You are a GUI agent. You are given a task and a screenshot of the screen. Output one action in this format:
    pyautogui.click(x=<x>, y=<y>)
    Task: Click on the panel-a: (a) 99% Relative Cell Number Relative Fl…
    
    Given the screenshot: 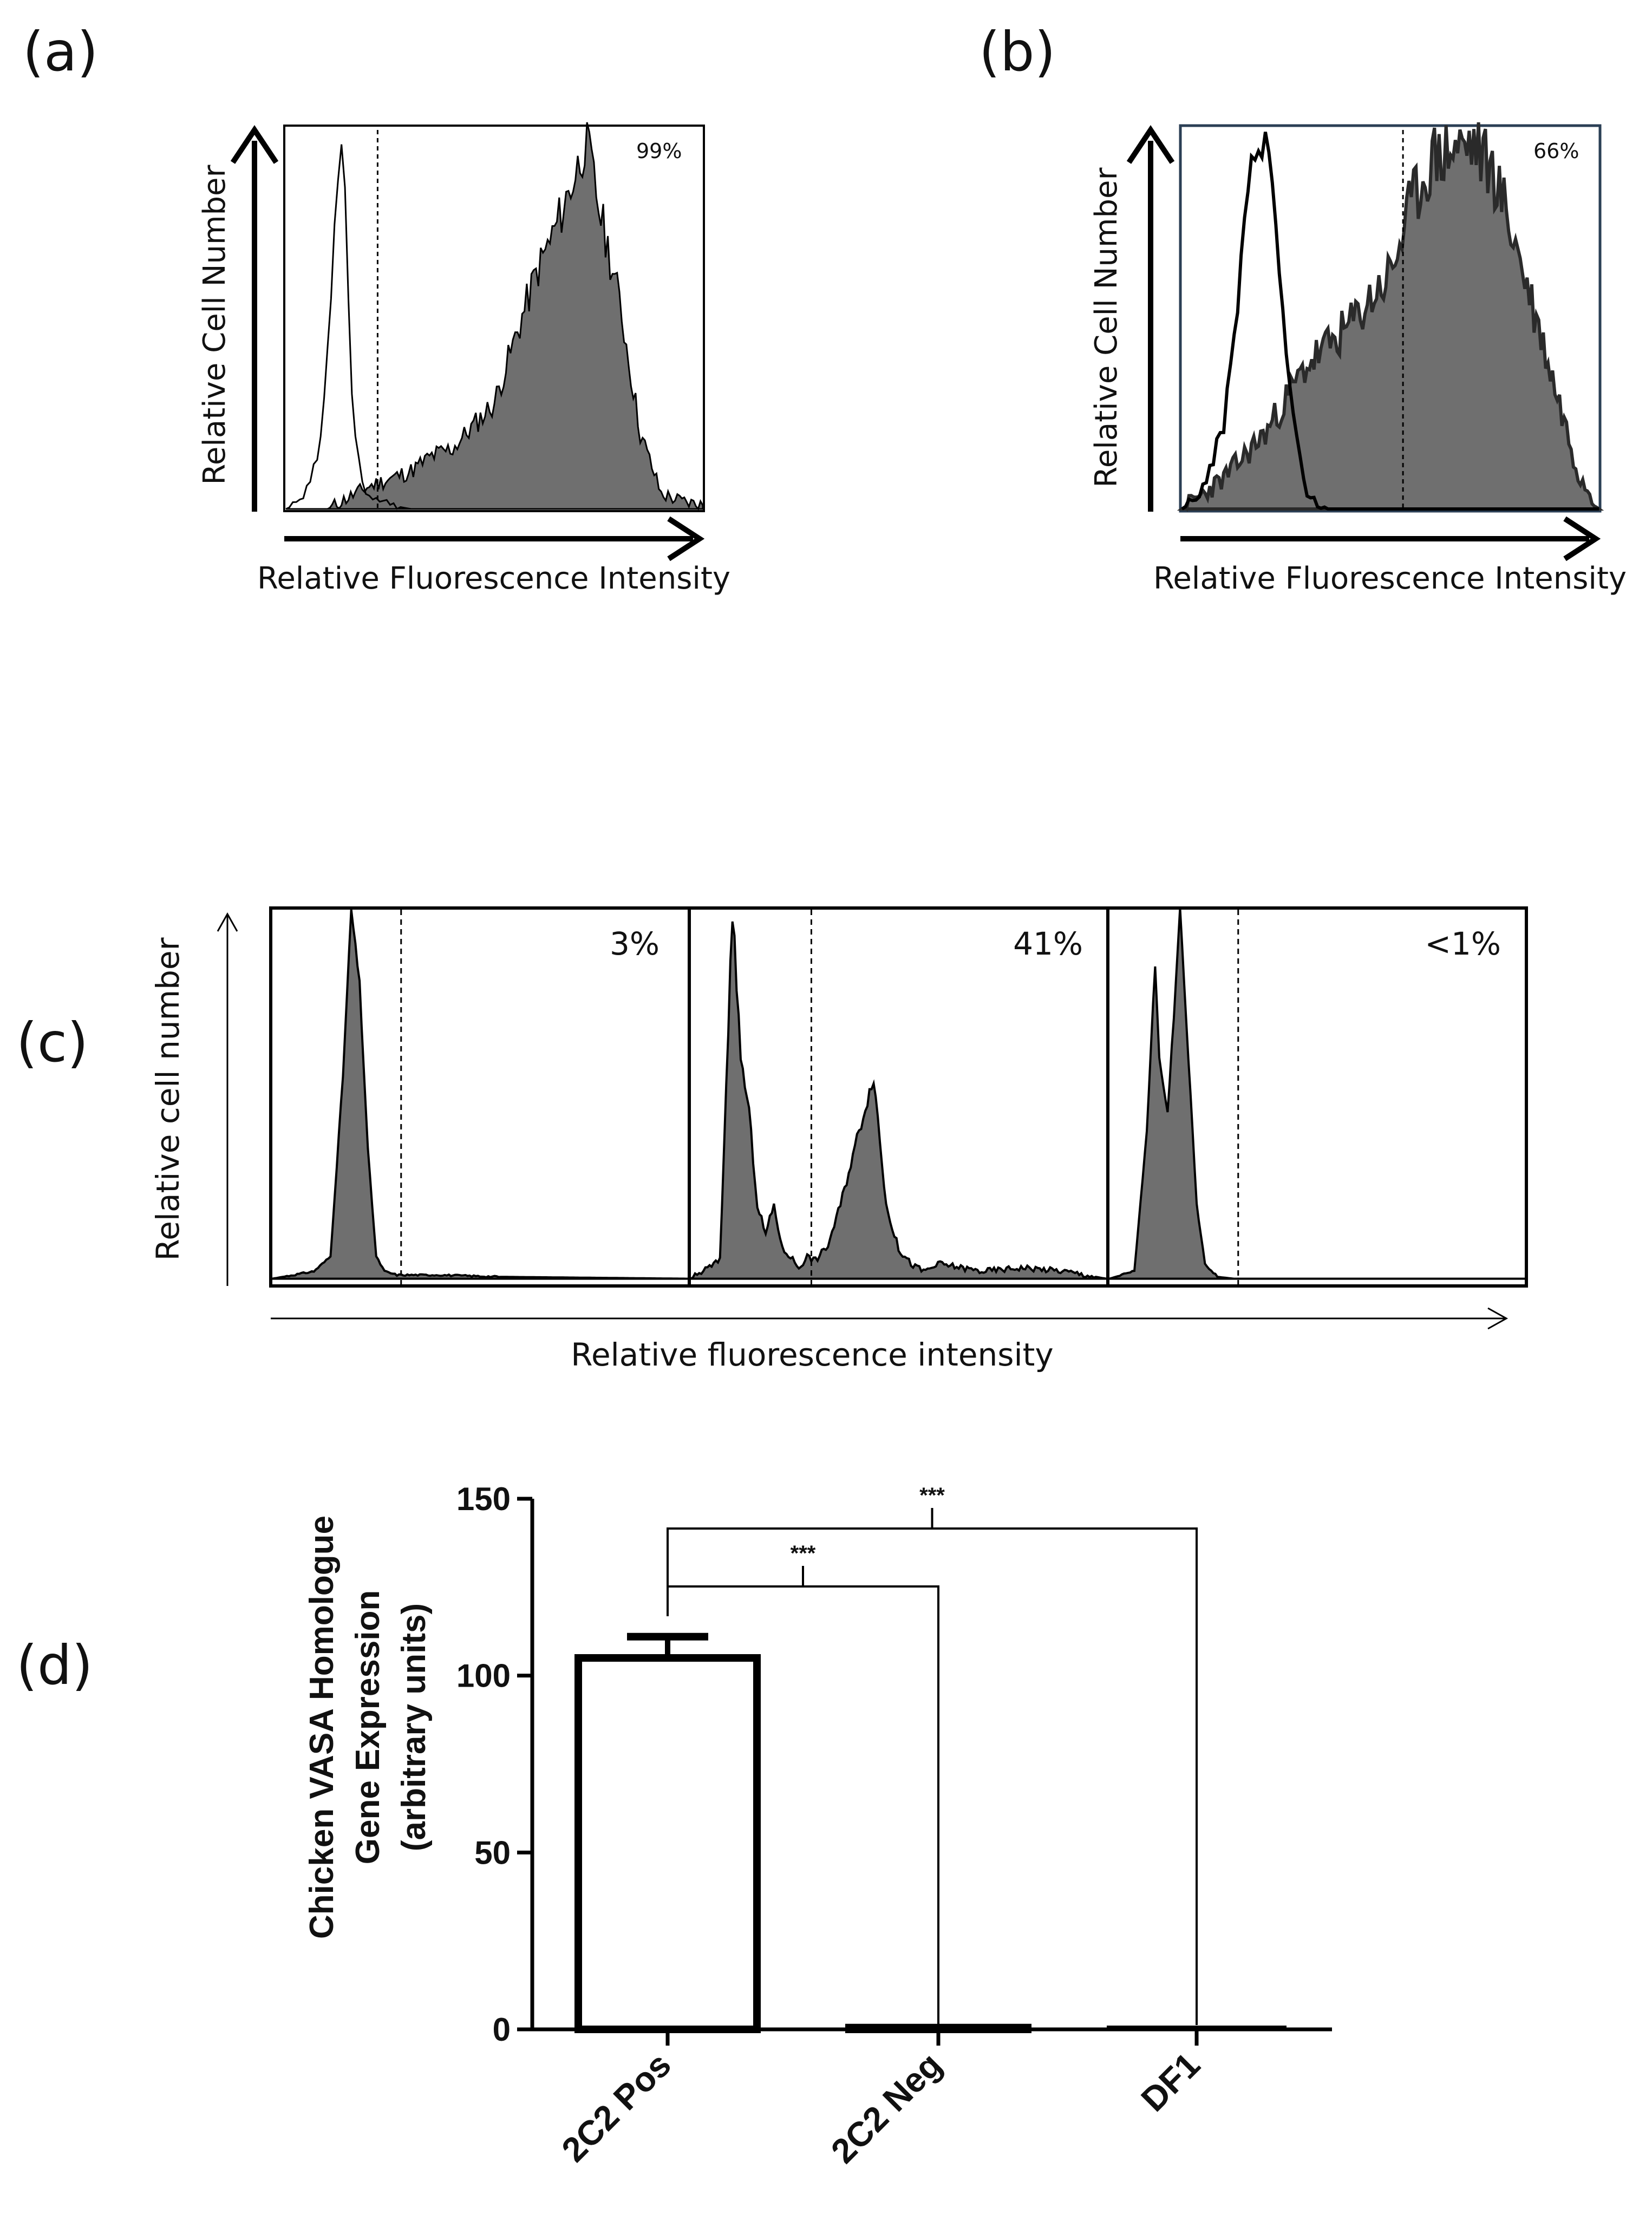 What is the action you would take?
    pyautogui.click(x=376, y=308)
    